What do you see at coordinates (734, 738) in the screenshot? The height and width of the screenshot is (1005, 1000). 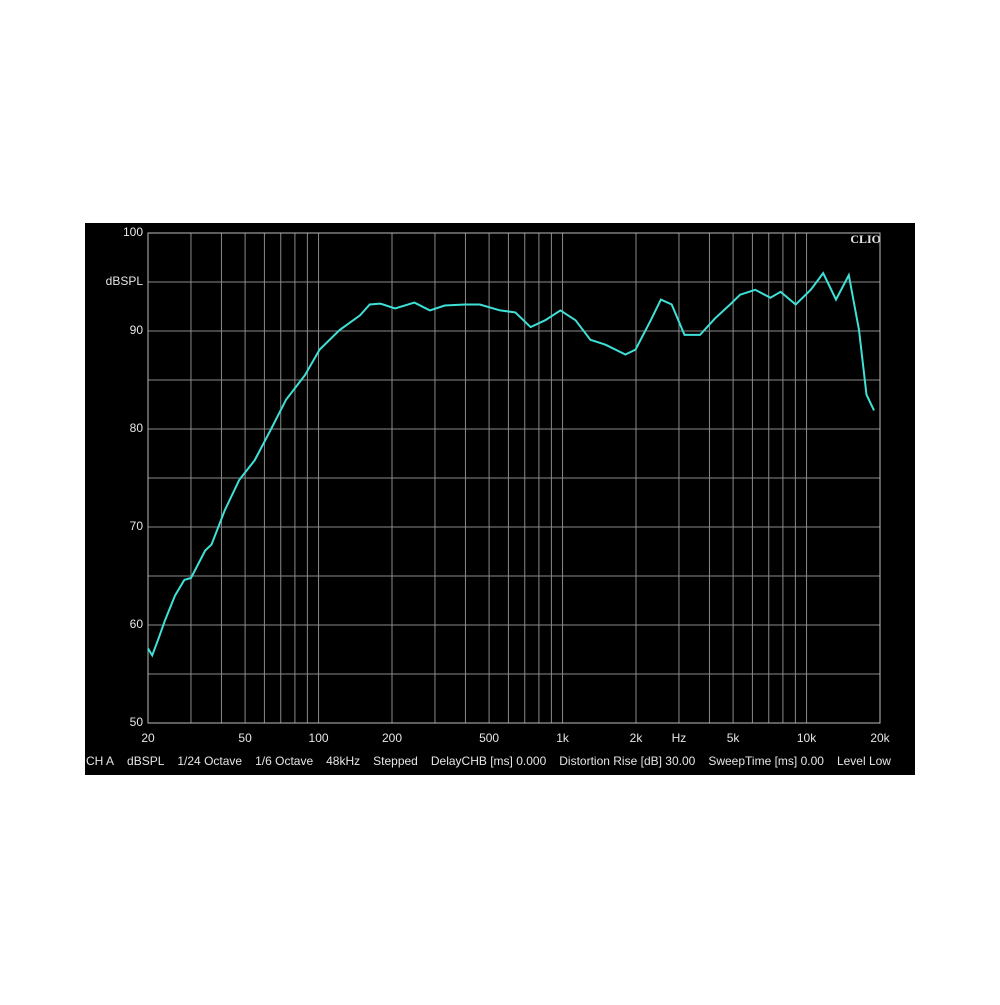 I see `x-tick-label: 5k` at bounding box center [734, 738].